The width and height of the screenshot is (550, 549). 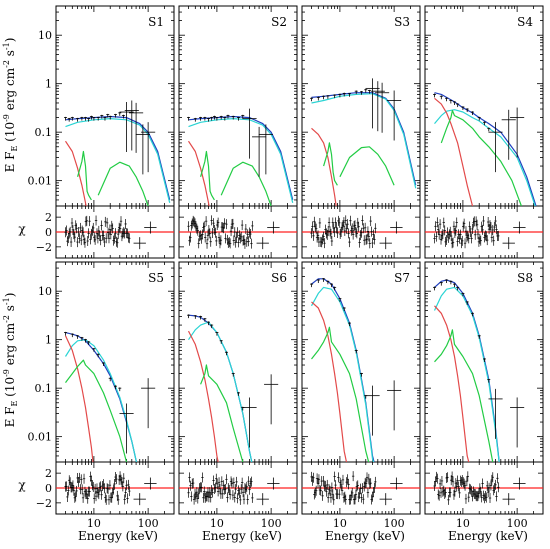 I want to click on panel-label: S2, so click(x=279, y=22).